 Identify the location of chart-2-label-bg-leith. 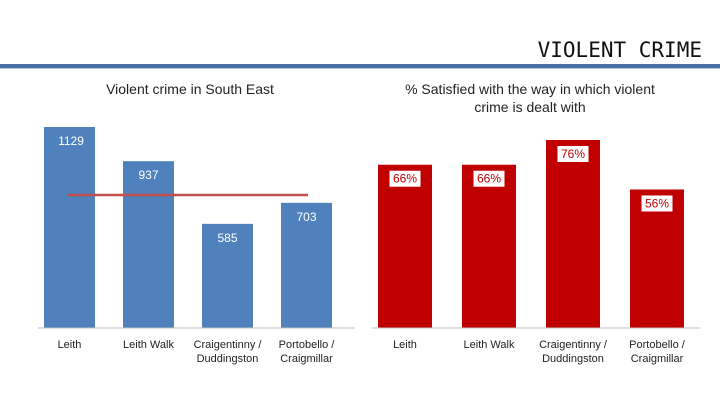
(405, 178).